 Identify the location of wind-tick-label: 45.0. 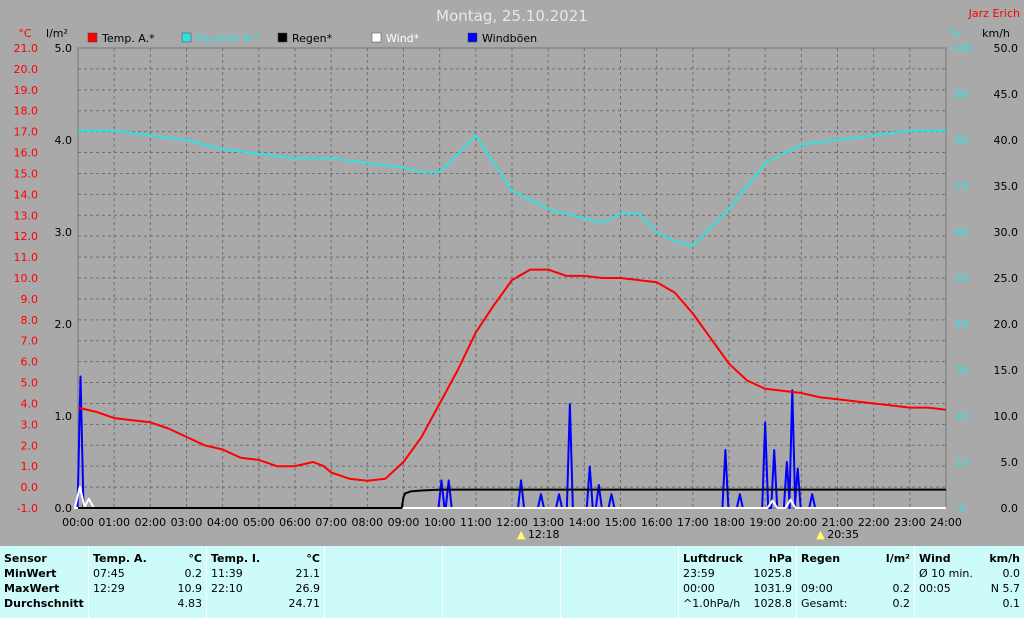
(1006, 94).